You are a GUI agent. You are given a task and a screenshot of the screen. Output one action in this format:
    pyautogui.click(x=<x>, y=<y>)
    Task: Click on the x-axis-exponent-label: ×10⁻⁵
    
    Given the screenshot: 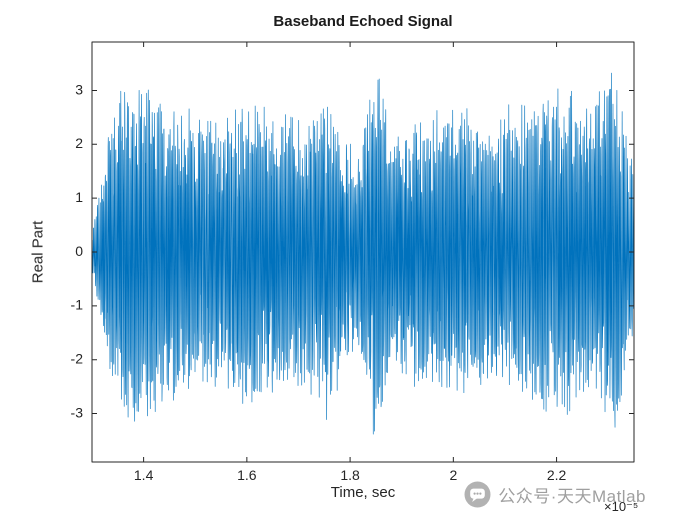 What is the action you would take?
    pyautogui.click(x=621, y=506)
    